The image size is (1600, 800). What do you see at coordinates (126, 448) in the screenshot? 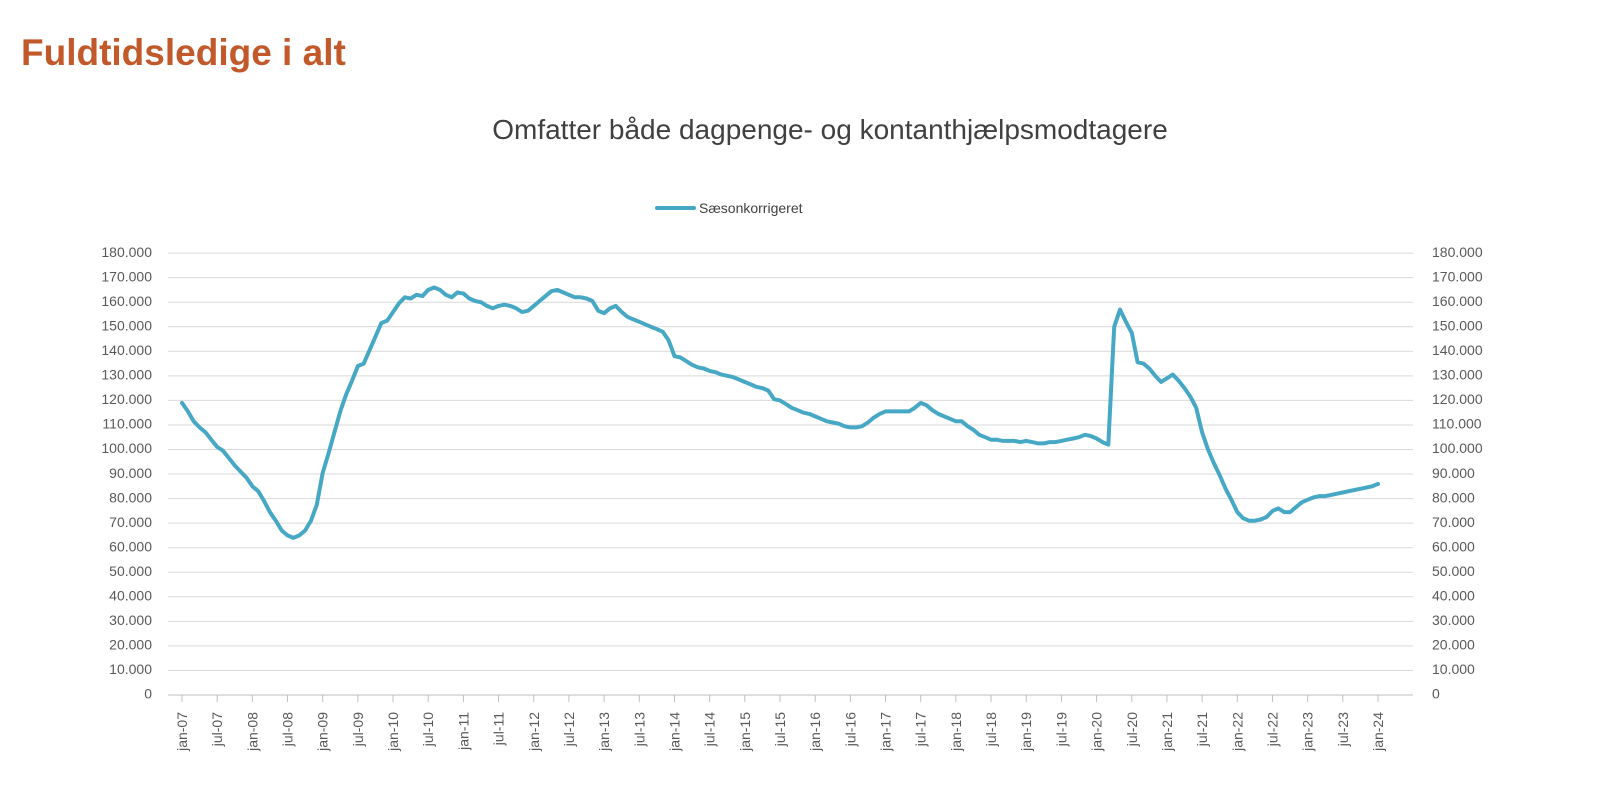
I see `y-axis-label-left: 100.000` at bounding box center [126, 448].